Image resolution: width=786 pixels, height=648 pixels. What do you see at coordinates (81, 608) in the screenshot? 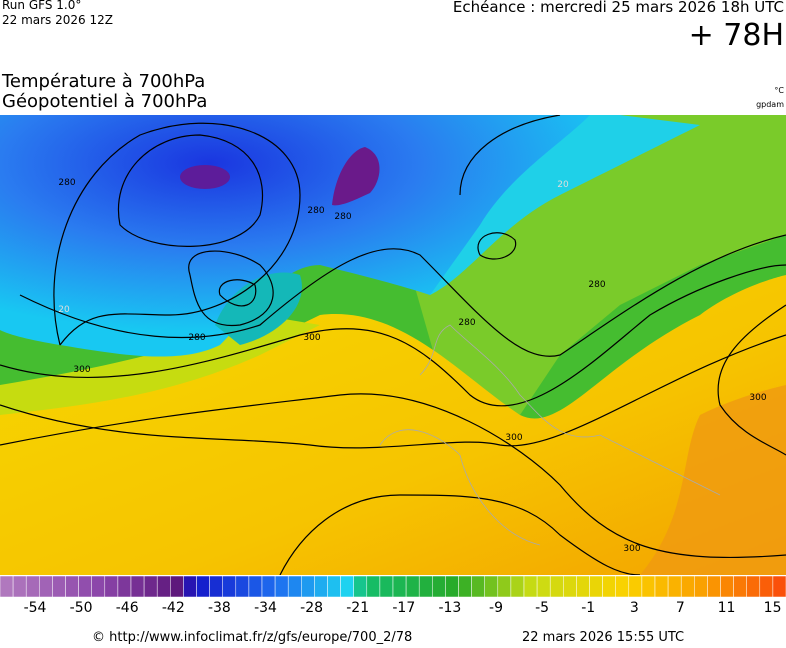
I see `colorbar-label: -50` at bounding box center [81, 608].